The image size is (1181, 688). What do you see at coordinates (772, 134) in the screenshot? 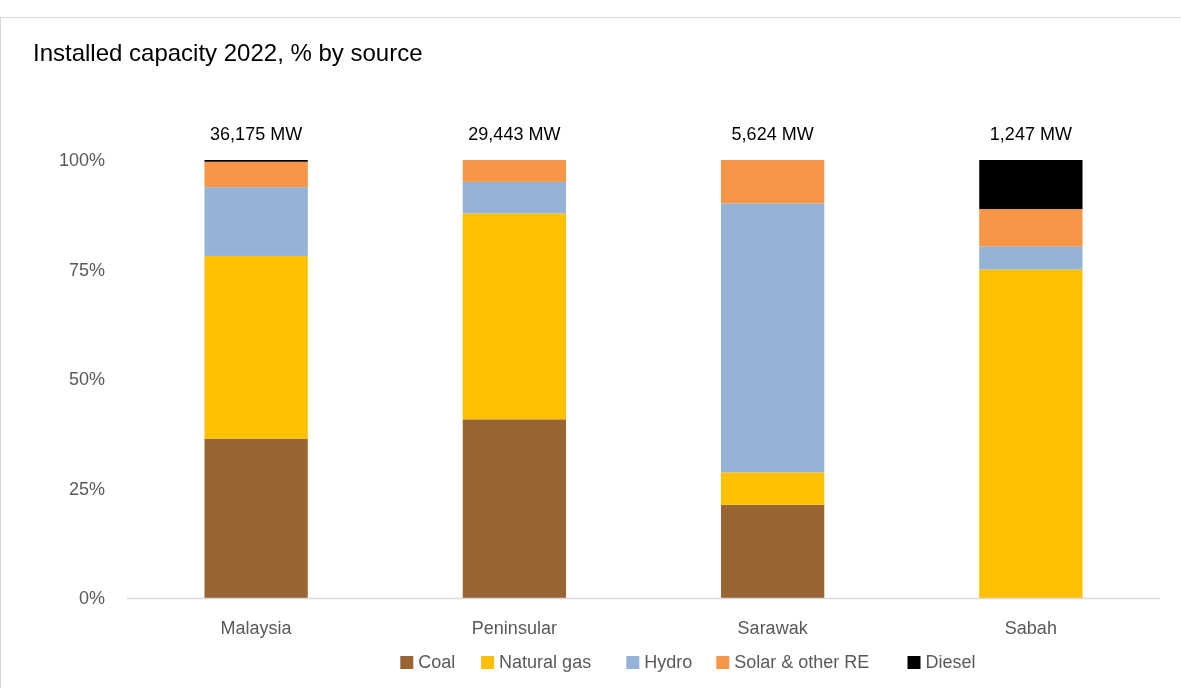
I see `annotation: 5,624 MW` at bounding box center [772, 134].